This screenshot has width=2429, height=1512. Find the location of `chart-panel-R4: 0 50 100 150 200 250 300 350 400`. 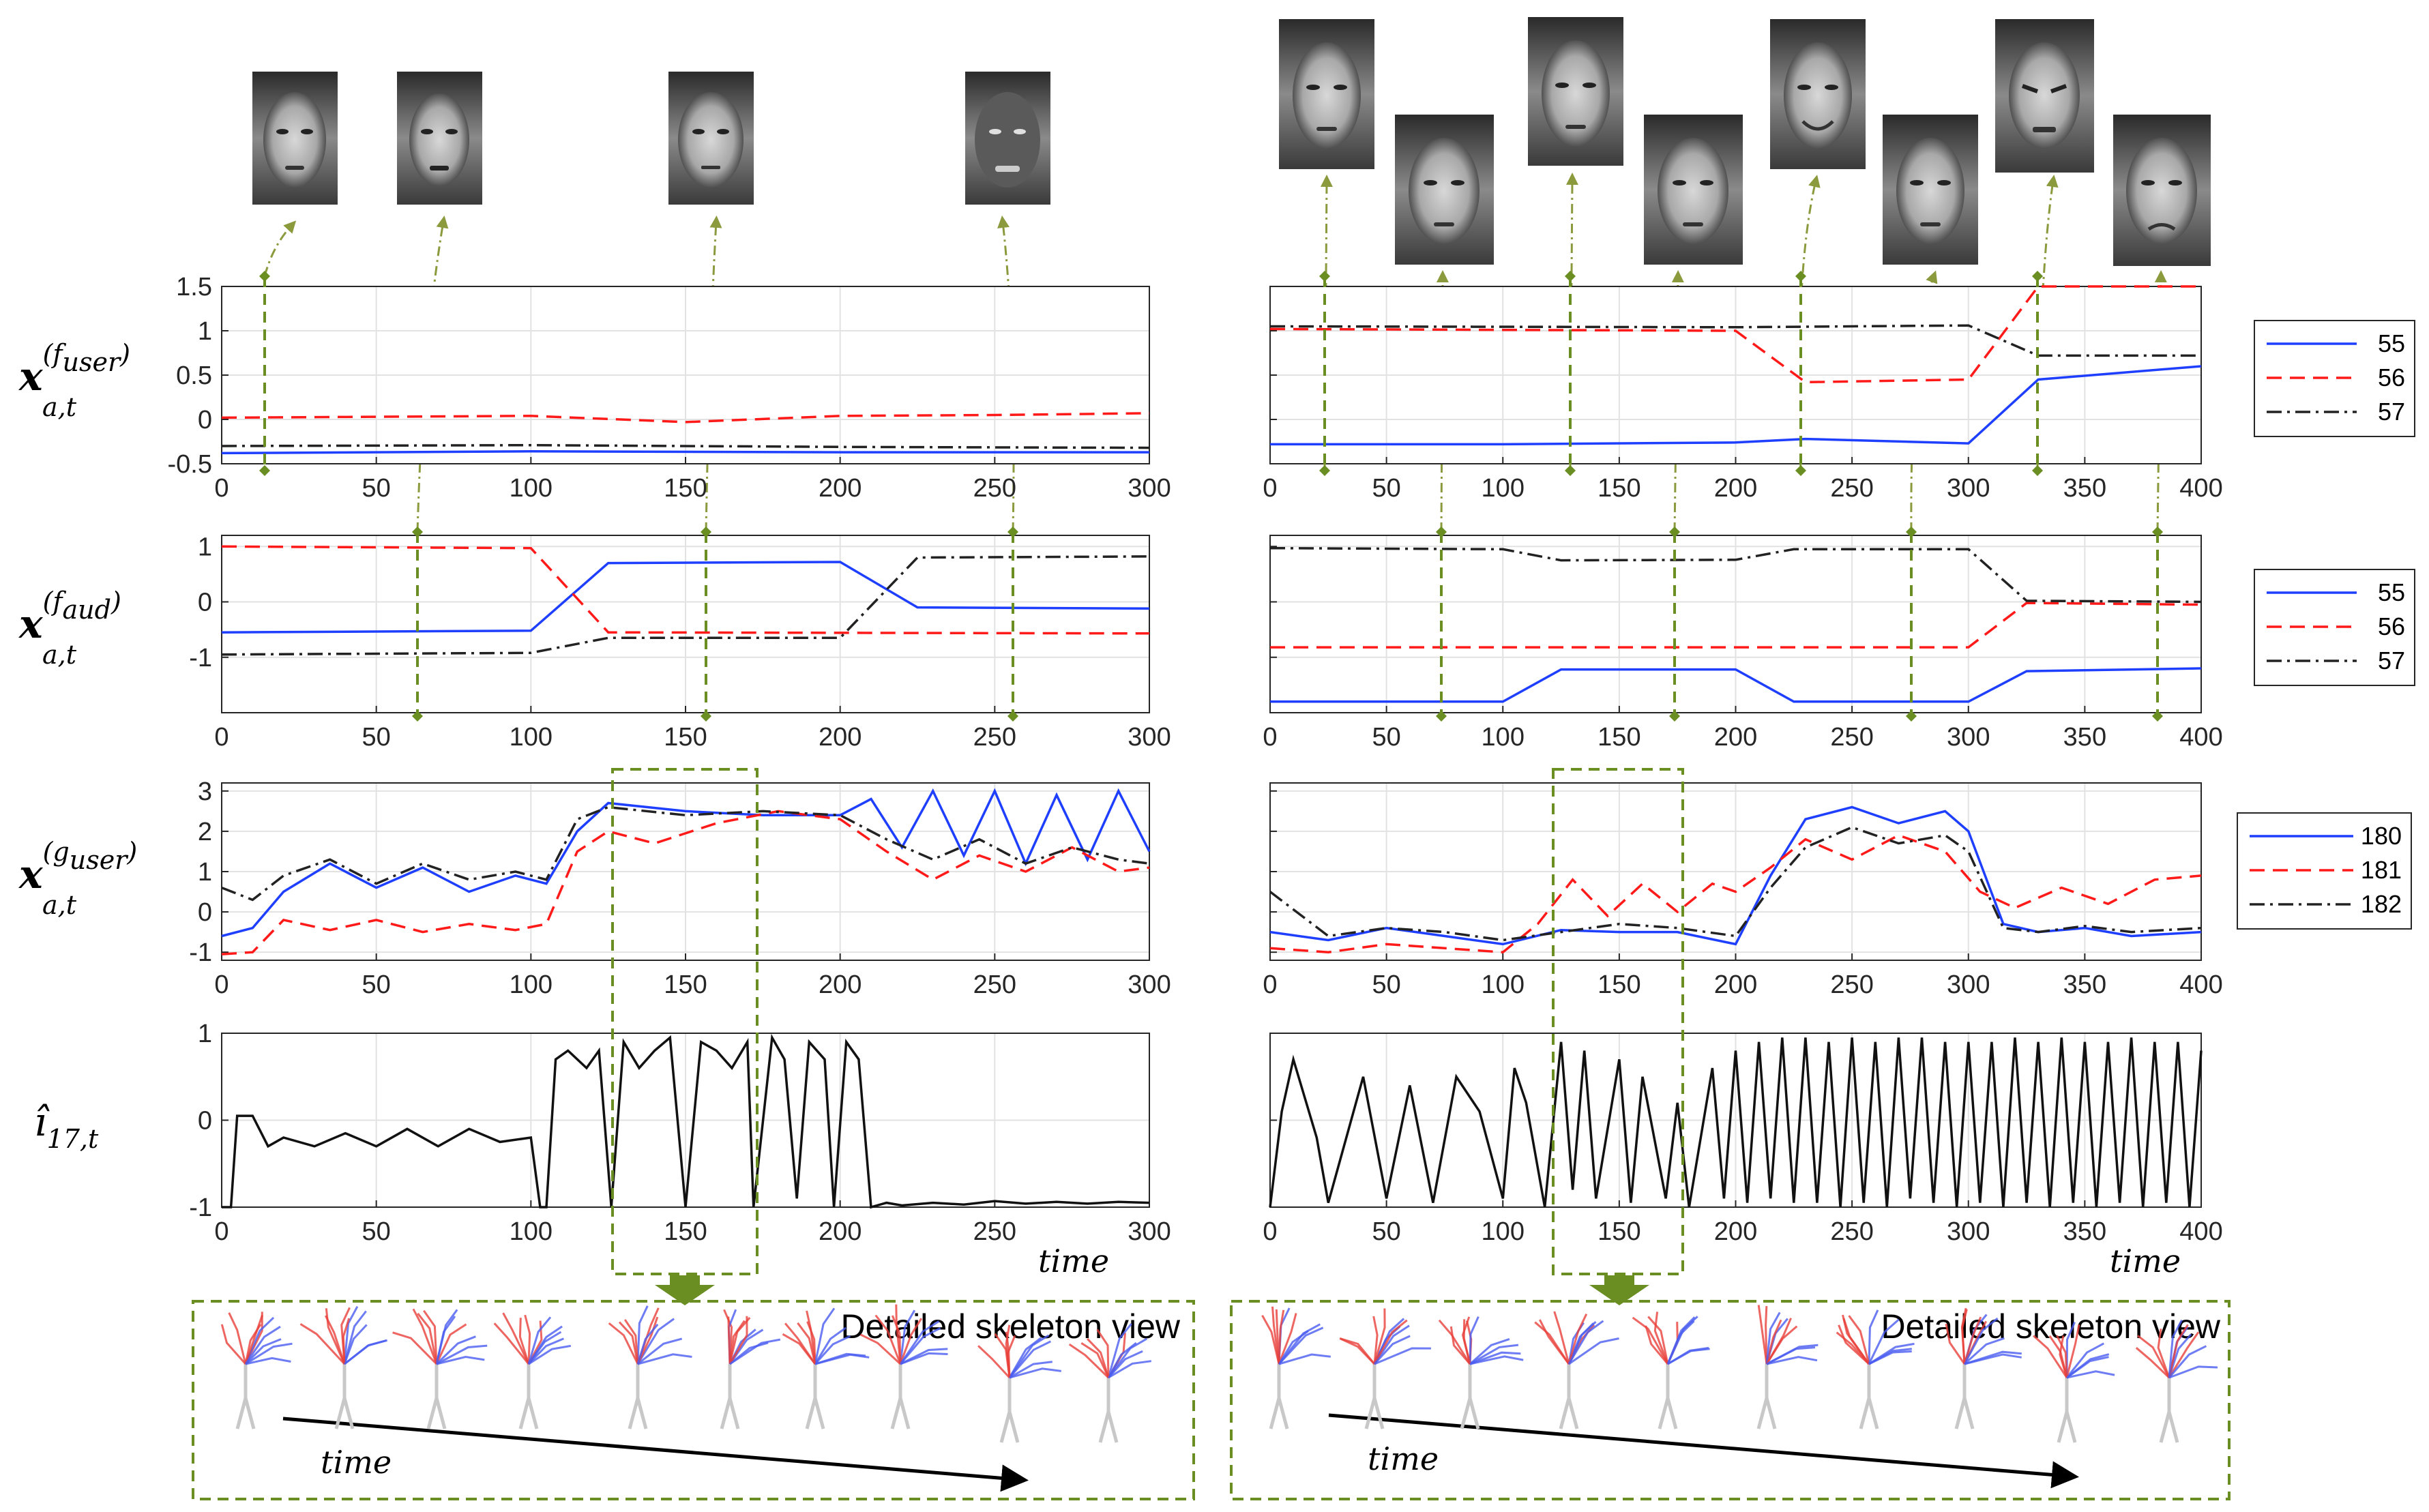

chart-panel-R4: 0 50 100 150 200 250 300 350 400 is located at coordinates (1743, 1139).